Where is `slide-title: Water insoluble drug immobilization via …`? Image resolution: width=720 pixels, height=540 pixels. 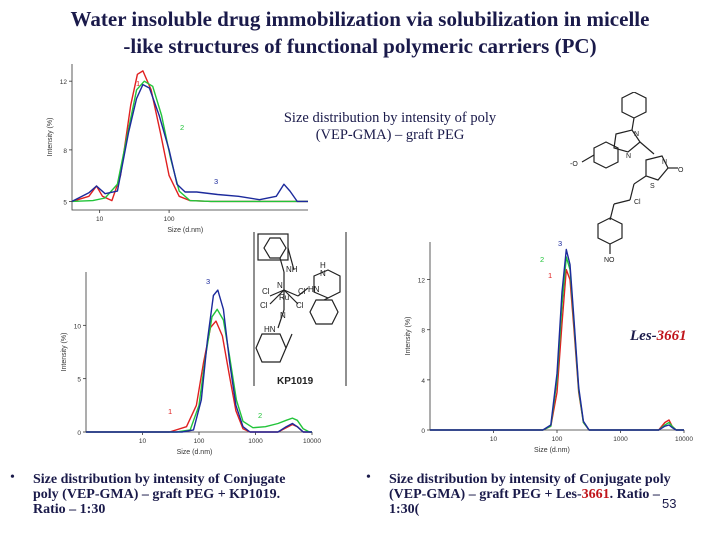
slide-title: Water insoluble drug immobilization via … is located at coordinates (360, 33).